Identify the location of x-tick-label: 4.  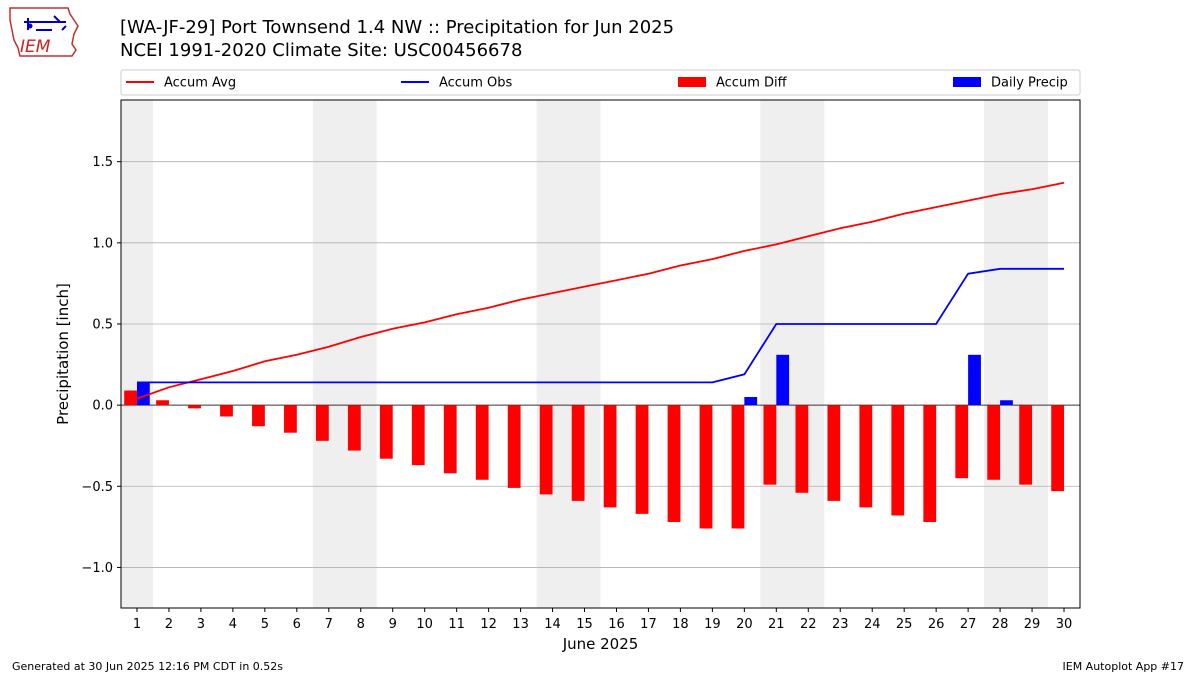
(233, 624).